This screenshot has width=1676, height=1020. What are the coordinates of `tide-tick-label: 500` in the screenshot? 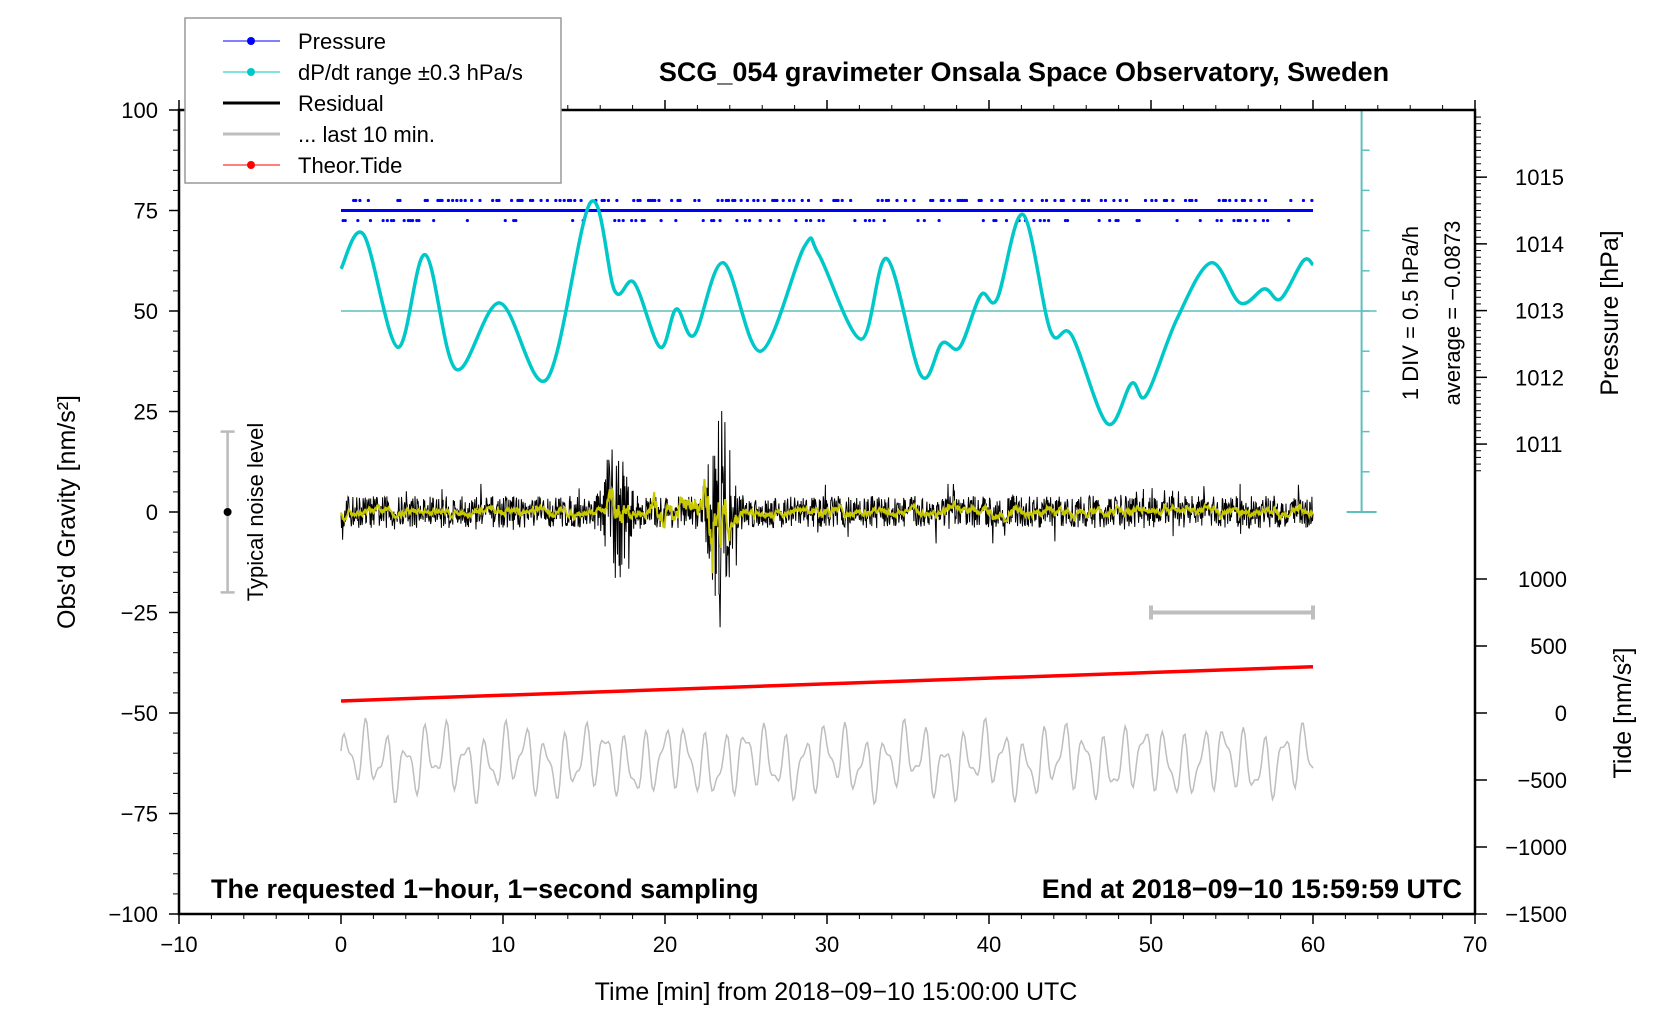 It's located at (1548, 646).